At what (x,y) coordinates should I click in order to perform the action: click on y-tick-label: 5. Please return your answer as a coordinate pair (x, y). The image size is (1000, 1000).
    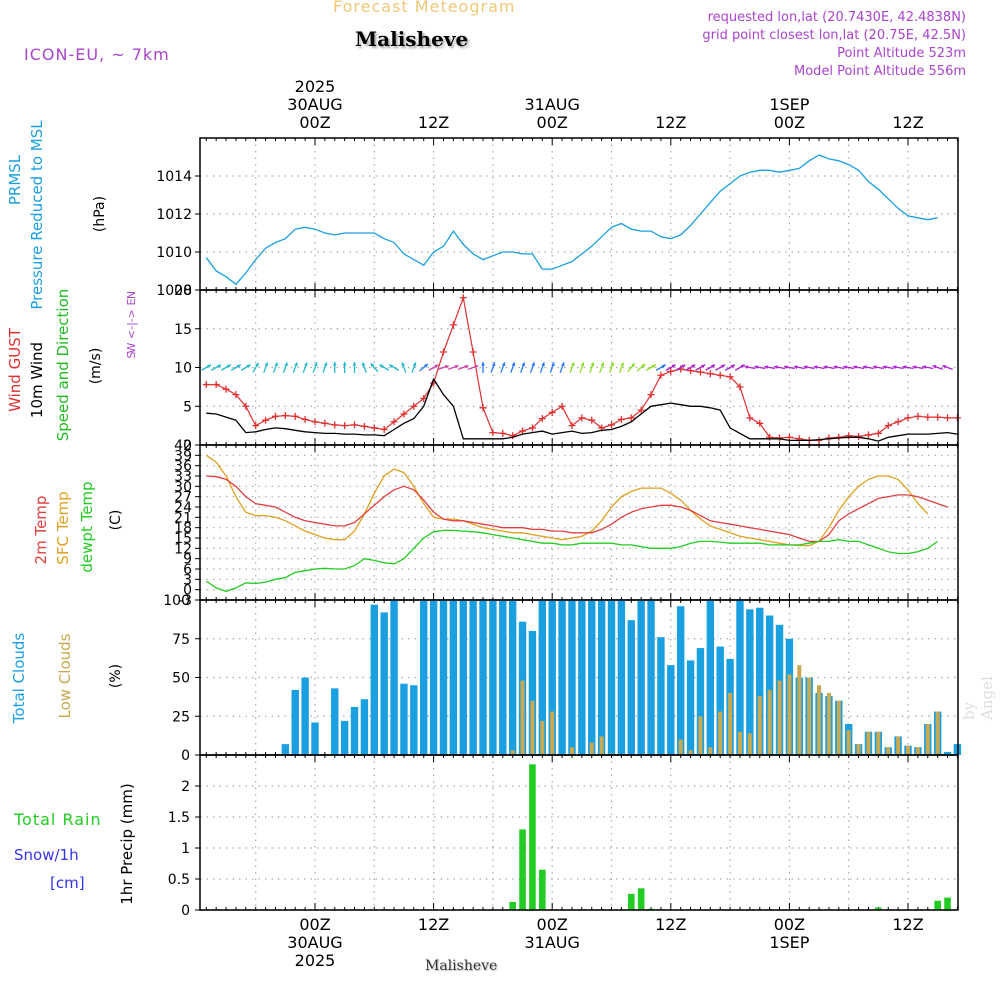
    Looking at the image, I should click on (187, 407).